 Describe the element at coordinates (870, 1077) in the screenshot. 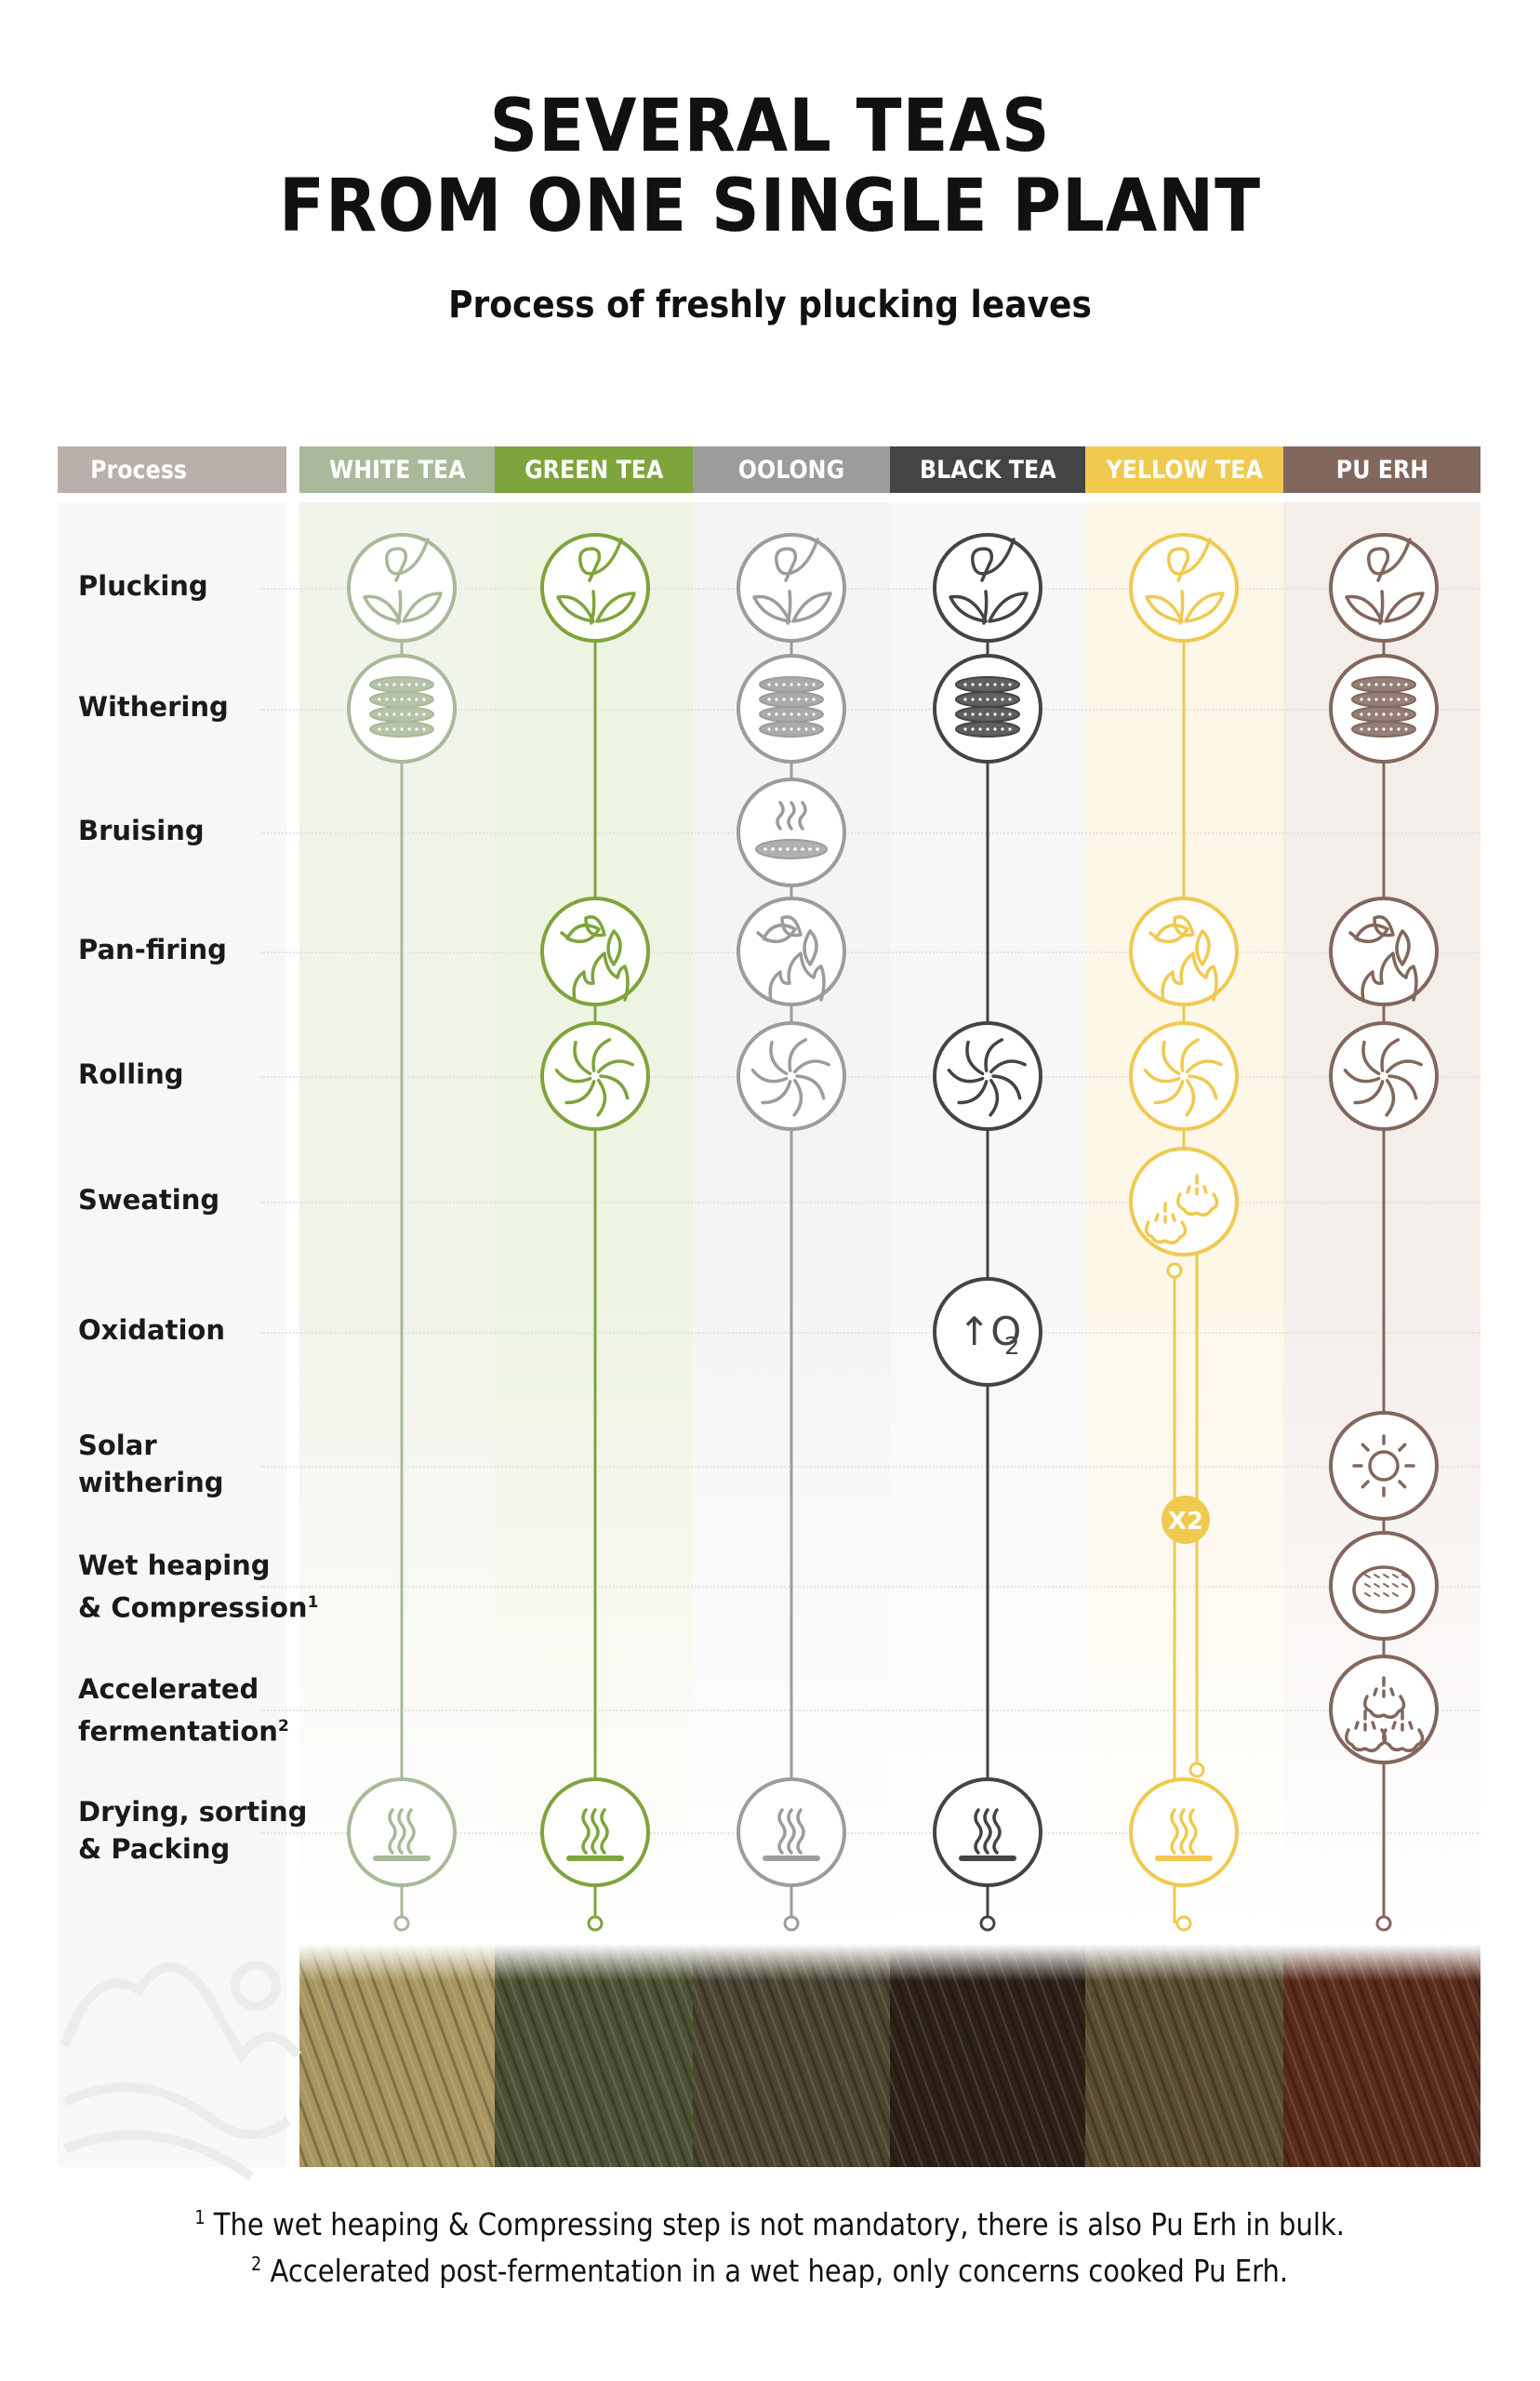

I see `row-guide-rolling` at that location.